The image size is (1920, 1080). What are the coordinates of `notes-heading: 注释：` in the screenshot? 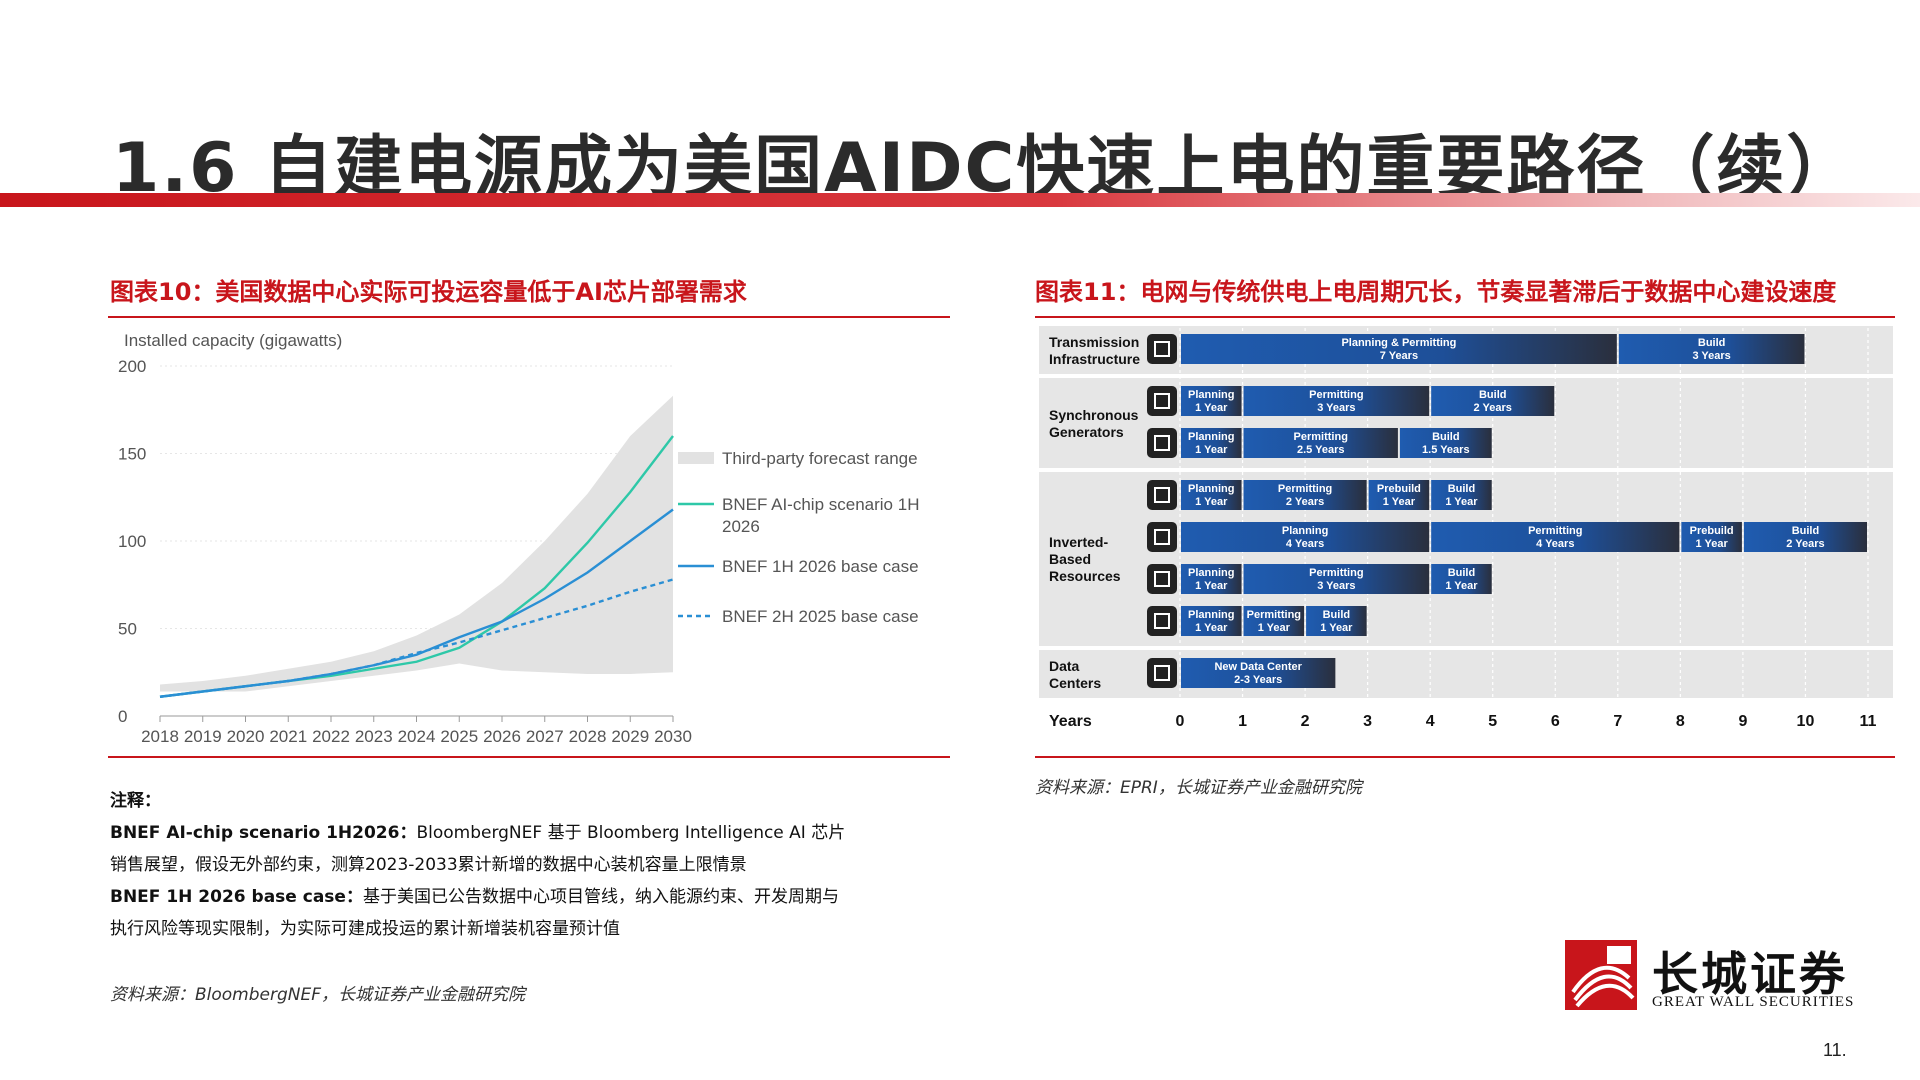 It's located at (135, 801).